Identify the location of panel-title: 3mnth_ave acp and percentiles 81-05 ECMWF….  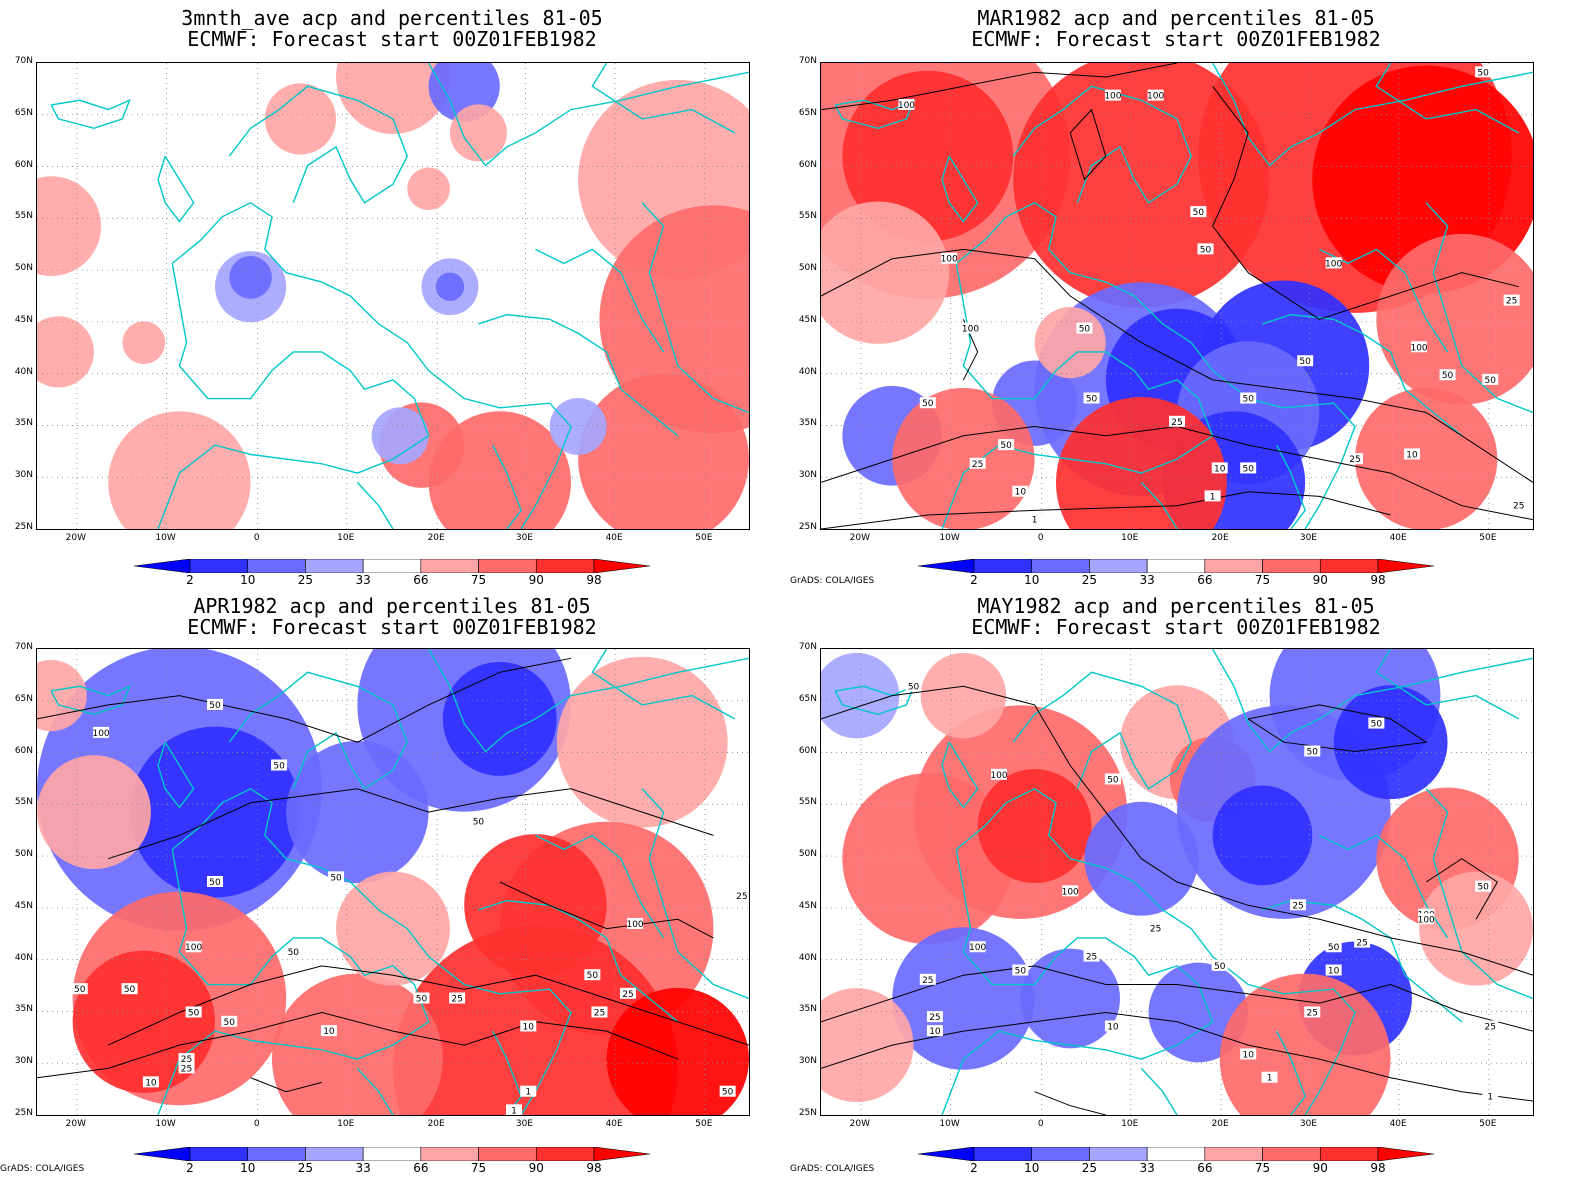
(392, 29).